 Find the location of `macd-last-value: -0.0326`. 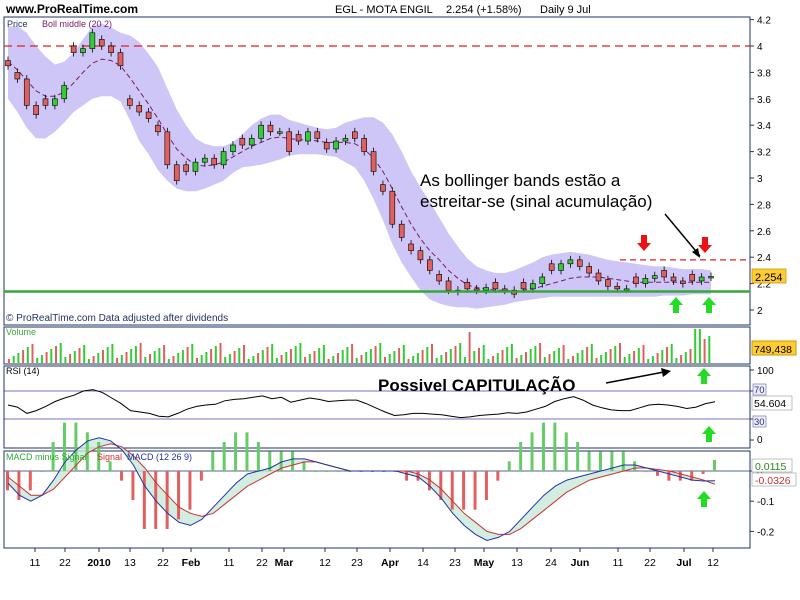

macd-last-value: -0.0326 is located at coordinates (773, 481).